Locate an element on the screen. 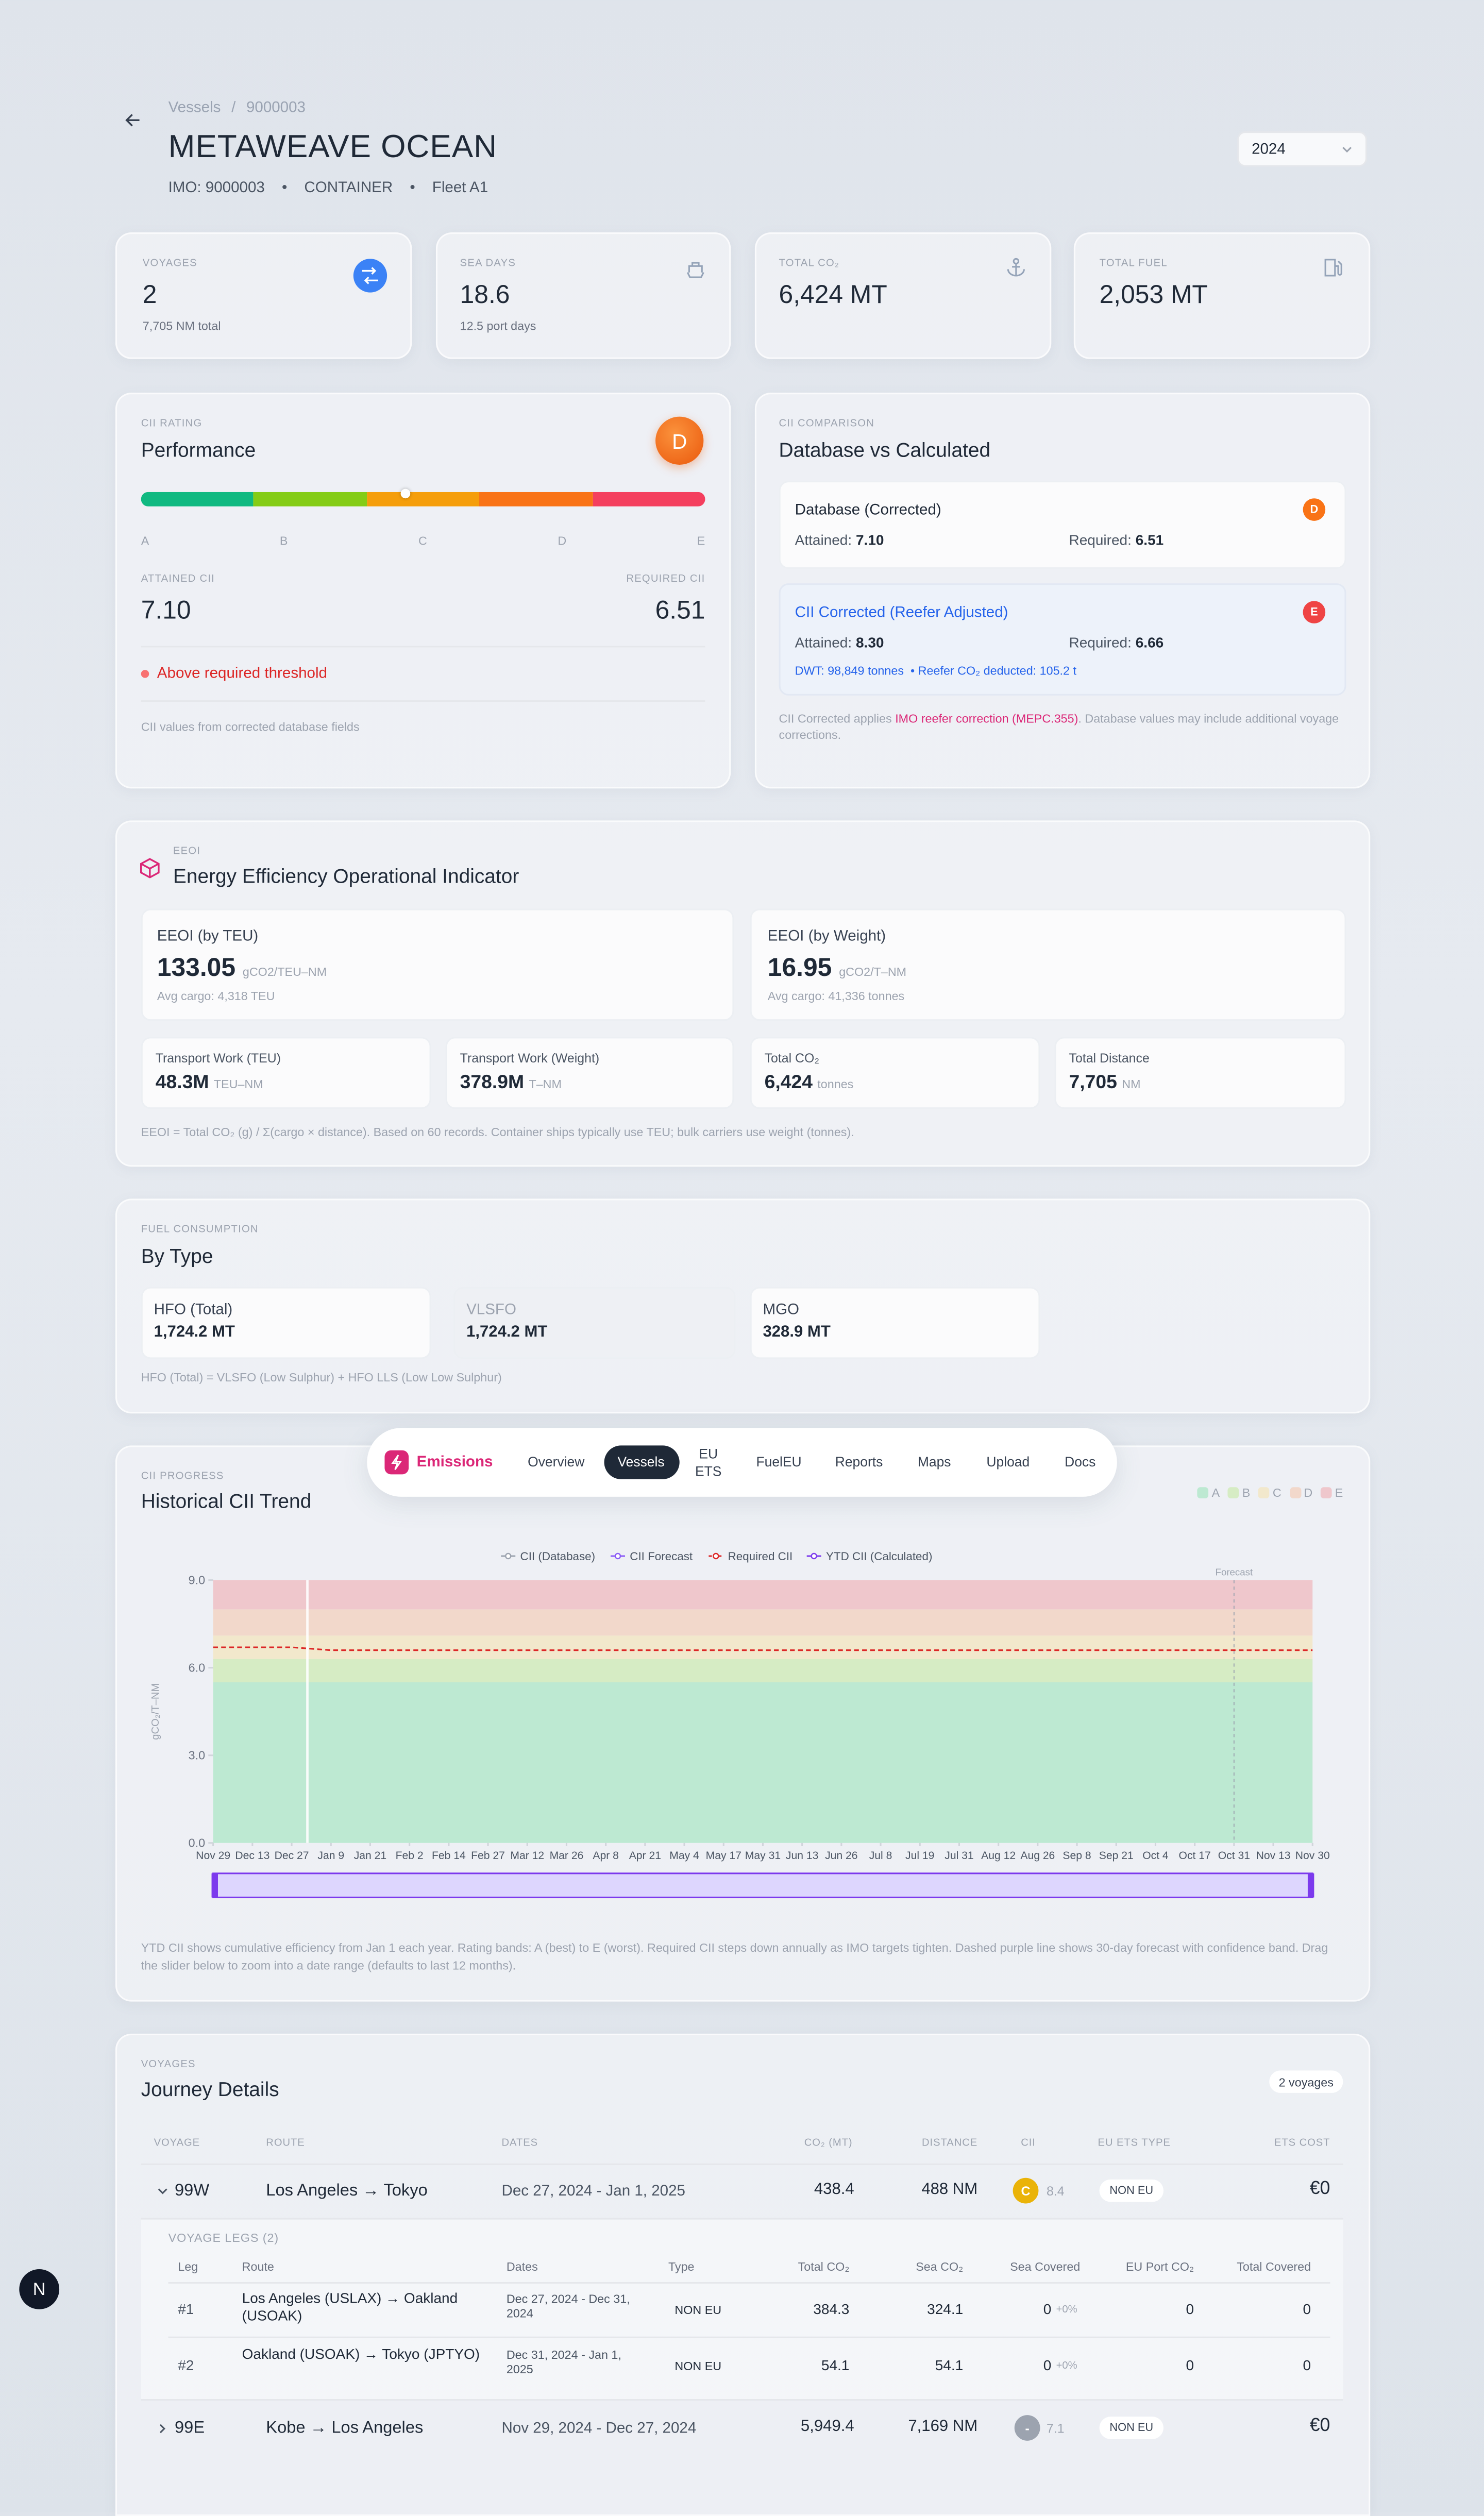  required: Required: 6.66 is located at coordinates (1116, 643).